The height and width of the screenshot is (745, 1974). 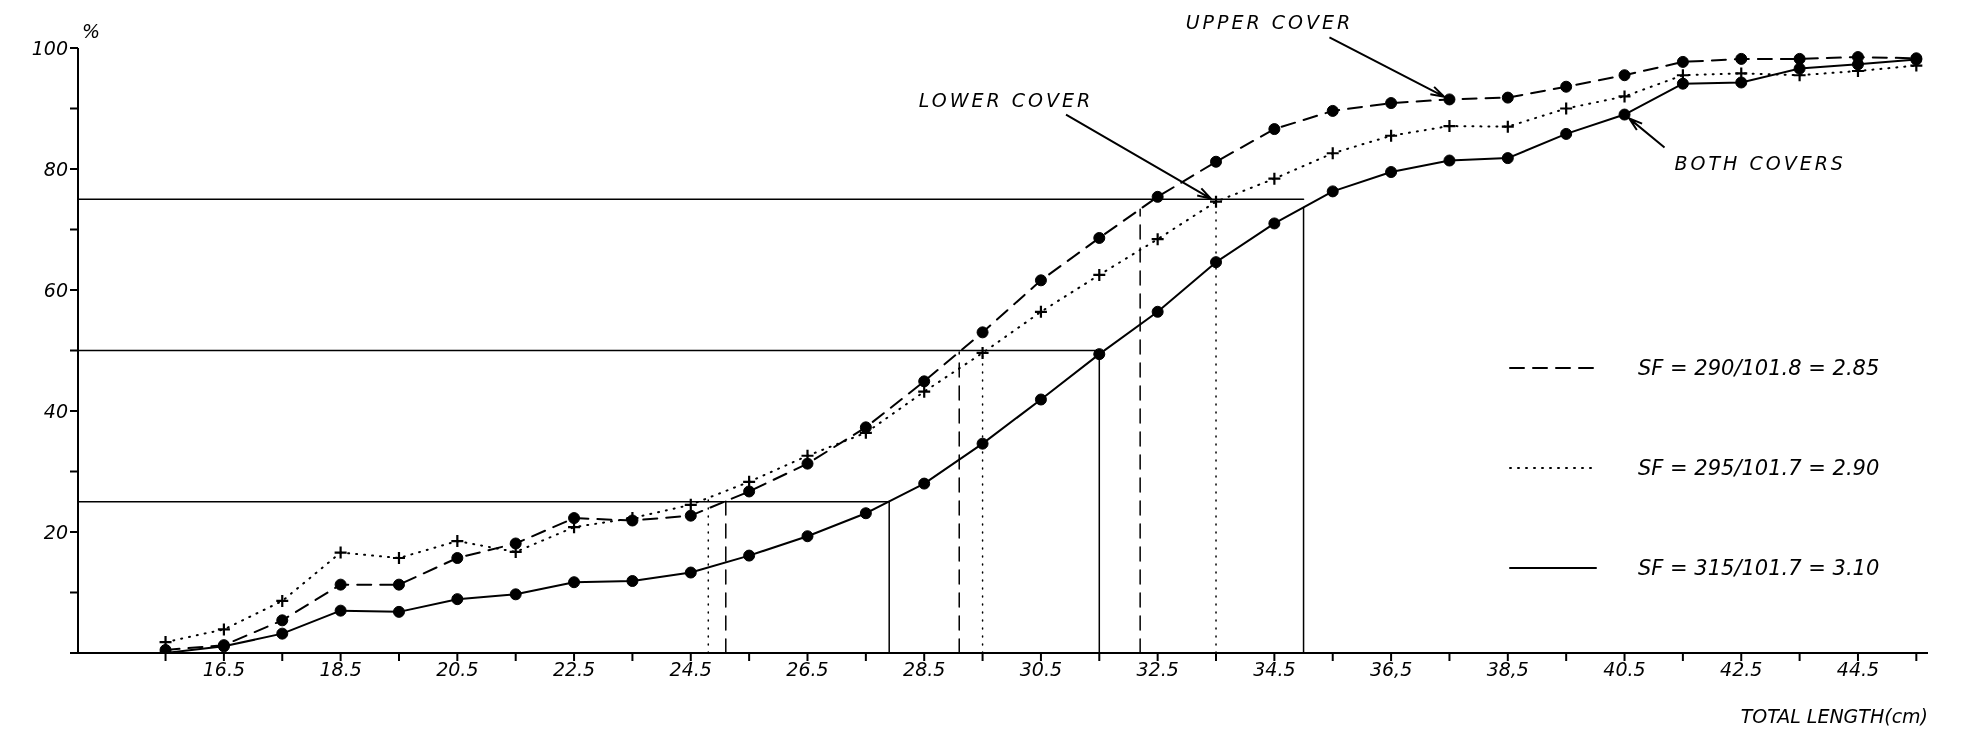 I want to click on x-axis-title: TOTAL LENGTH(cm), so click(x=1834, y=716).